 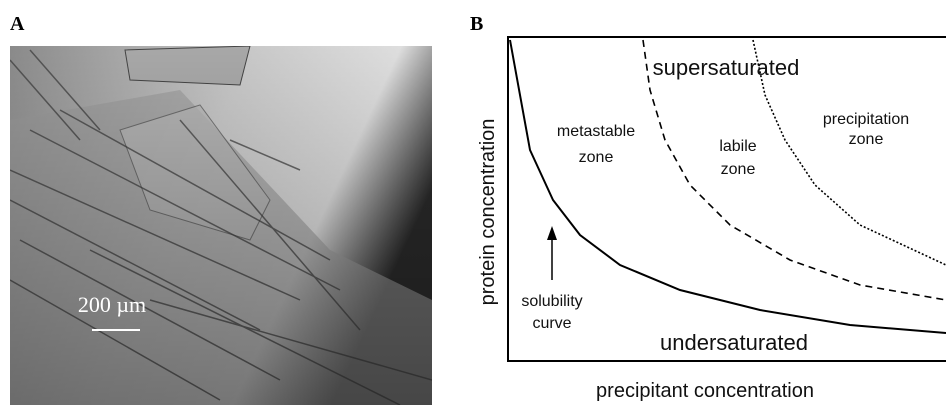 I want to click on precipitation-boundary, so click(x=849, y=152).